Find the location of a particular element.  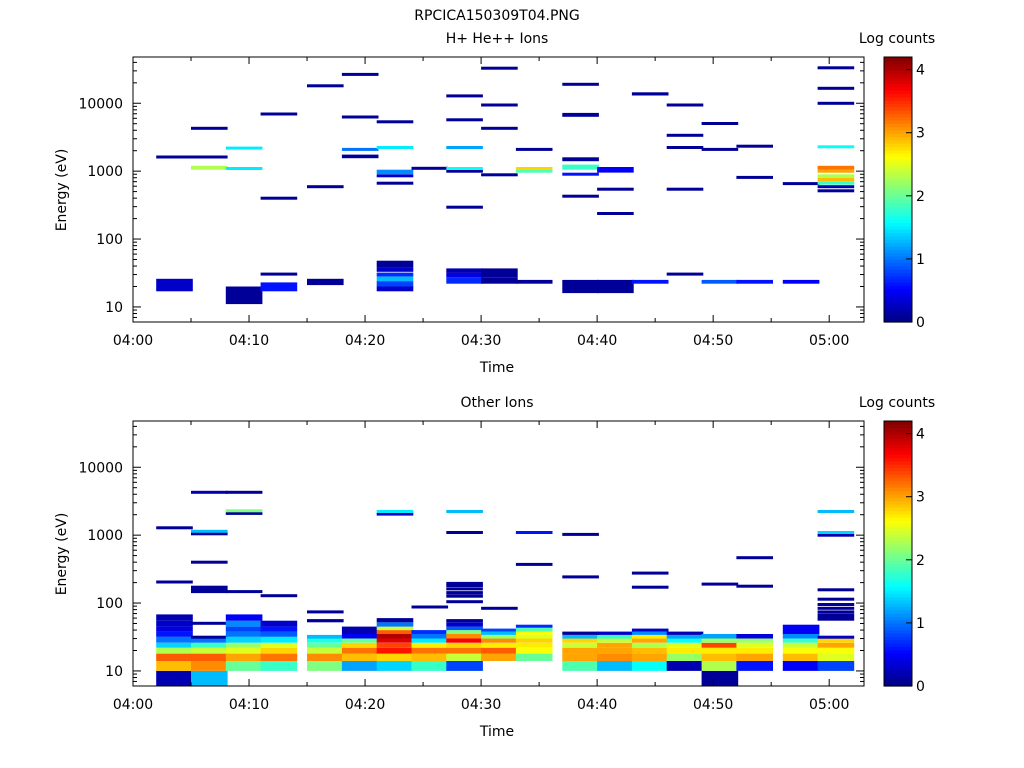

panel-title: Other Ions is located at coordinates (496, 403).